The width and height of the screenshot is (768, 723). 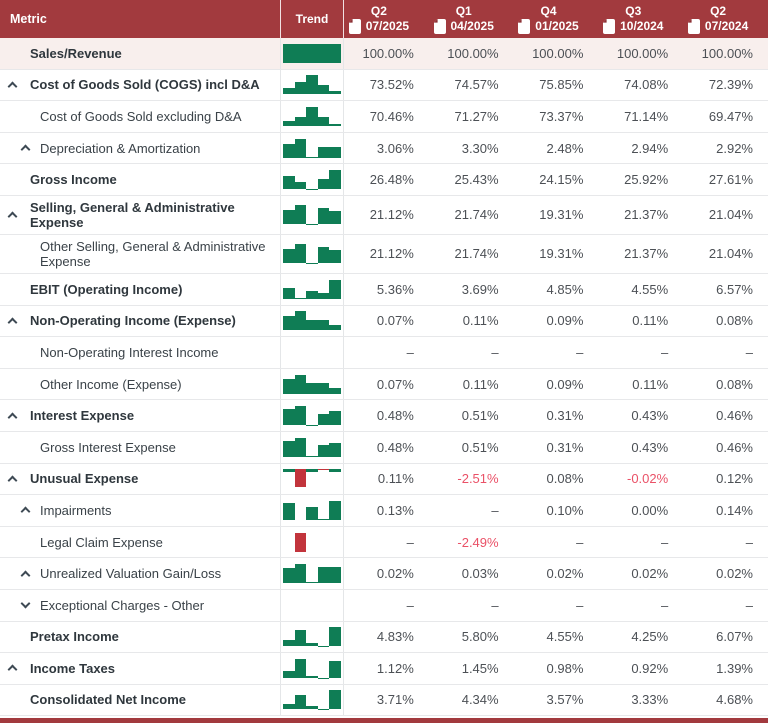 I want to click on metric-cell: Impairments, so click(x=140, y=510).